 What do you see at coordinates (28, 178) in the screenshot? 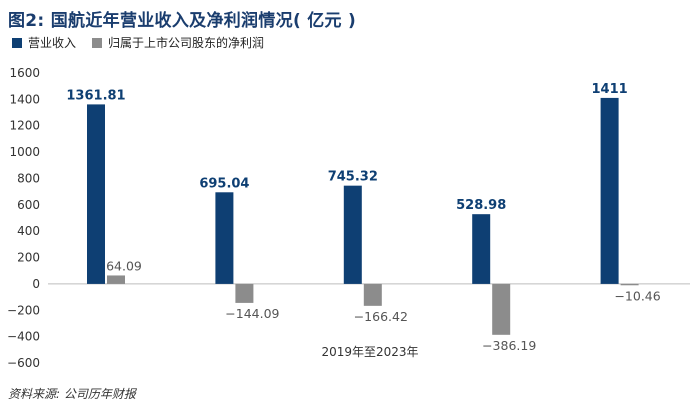
I see `y-tick-label: 800` at bounding box center [28, 178].